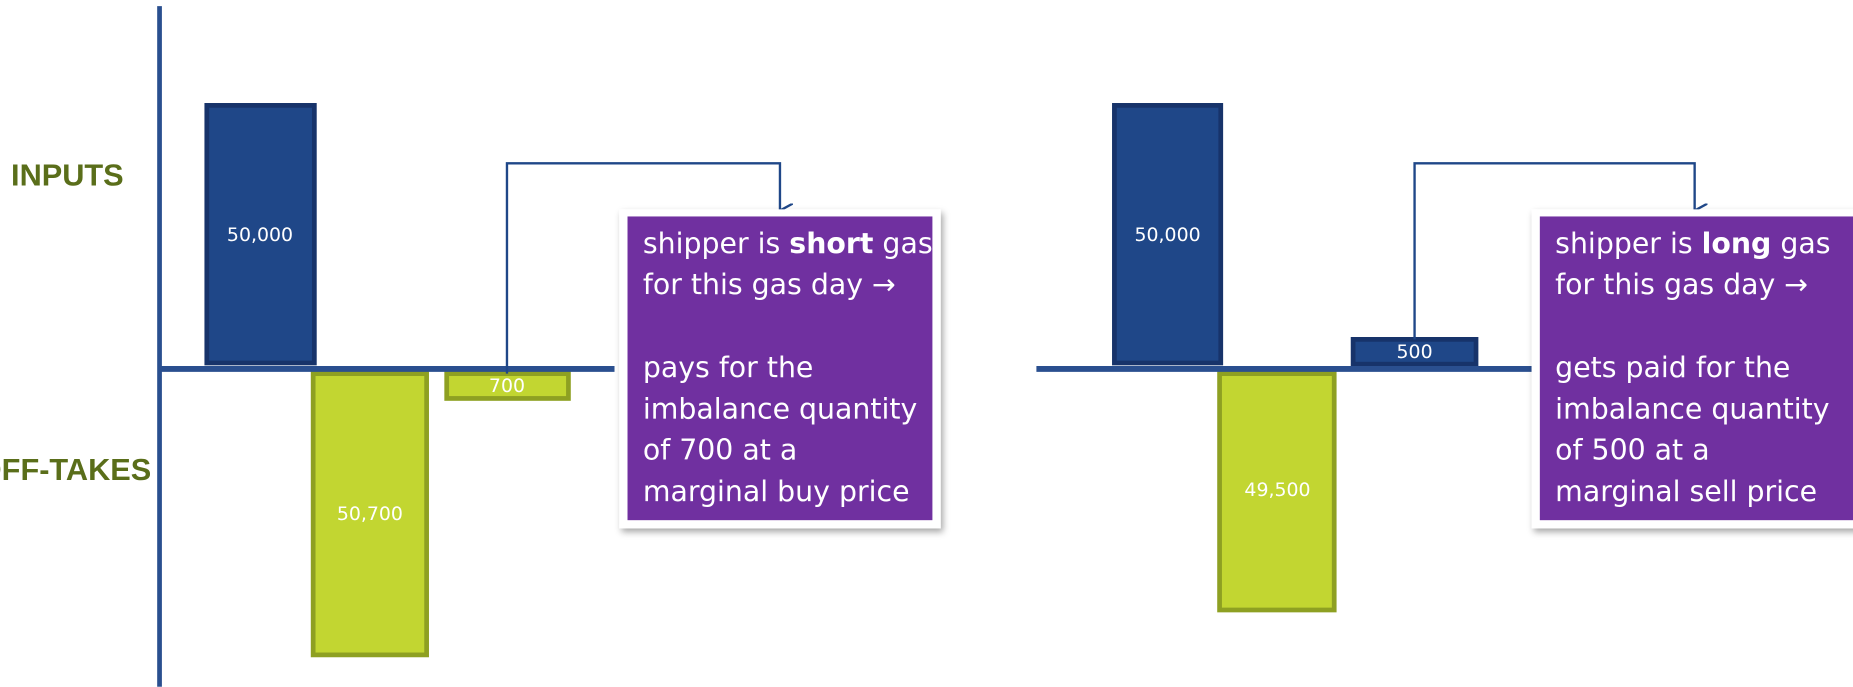 The height and width of the screenshot is (687, 1853). Describe the element at coordinates (1737, 243) in the screenshot. I see `callout-text-part: long` at that location.